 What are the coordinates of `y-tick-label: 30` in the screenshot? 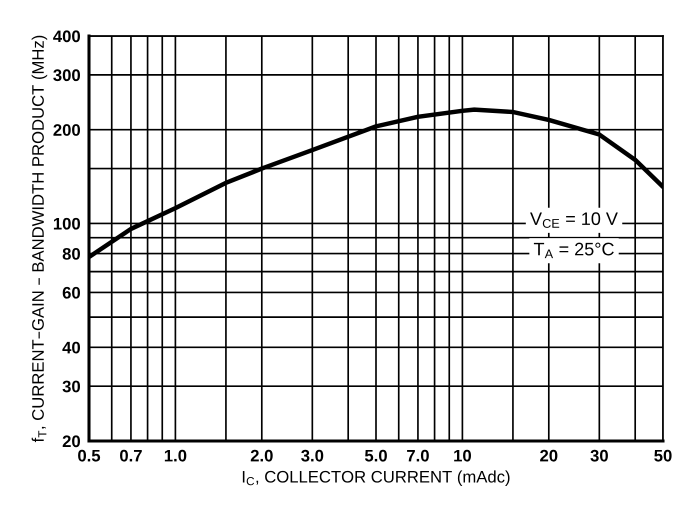 It's located at (71, 386).